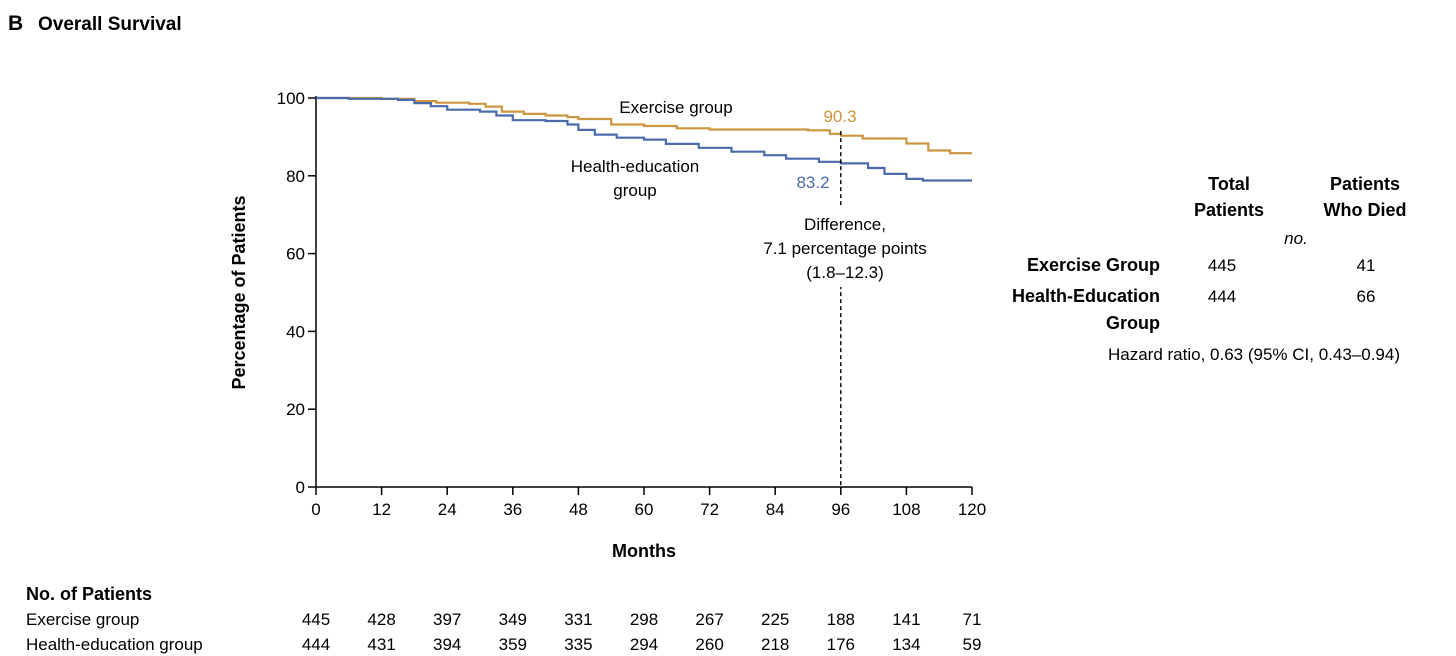 This screenshot has width=1456, height=656. What do you see at coordinates (295, 176) in the screenshot?
I see `y-tick-label: 80` at bounding box center [295, 176].